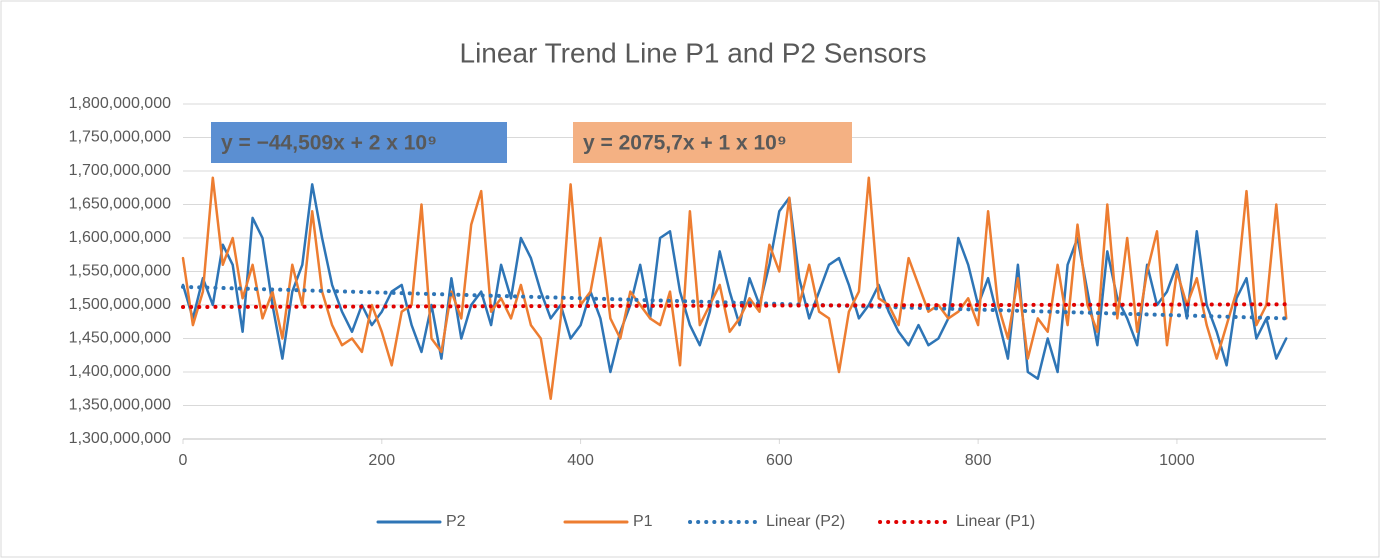 The width and height of the screenshot is (1381, 559). I want to click on y-tick-label: 1,650,000,000, so click(120, 204).